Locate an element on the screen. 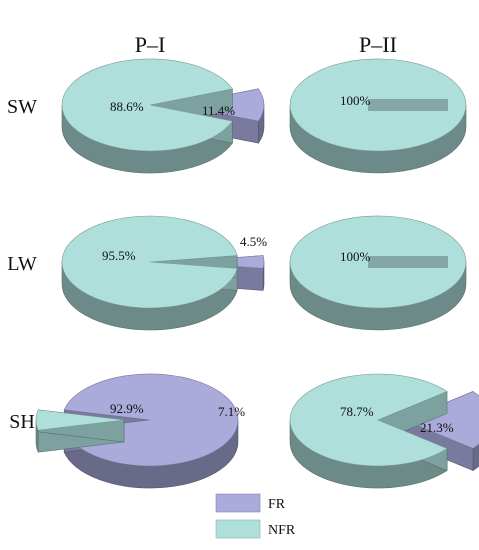 This screenshot has height=550, width=479. pie-sh-p-ii: 21.3% 78.7% is located at coordinates (384, 431).